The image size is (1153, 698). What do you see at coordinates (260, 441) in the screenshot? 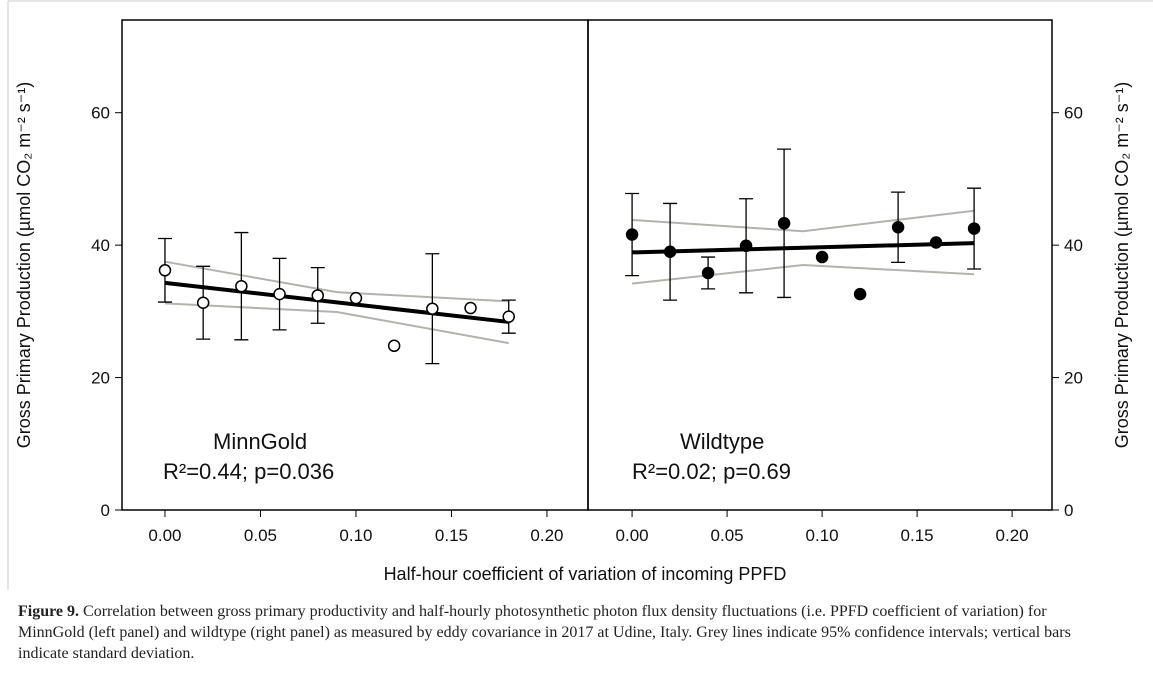
I see `annotation: MinnGold` at bounding box center [260, 441].